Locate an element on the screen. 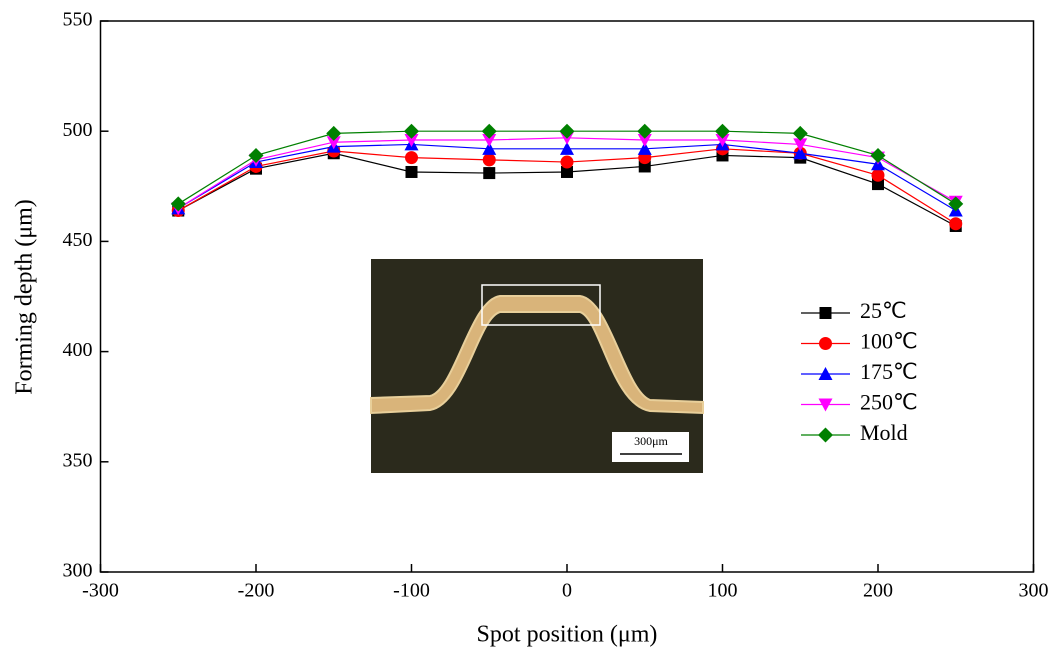 The width and height of the screenshot is (1056, 660). inset-highlight-box is located at coordinates (541, 305).